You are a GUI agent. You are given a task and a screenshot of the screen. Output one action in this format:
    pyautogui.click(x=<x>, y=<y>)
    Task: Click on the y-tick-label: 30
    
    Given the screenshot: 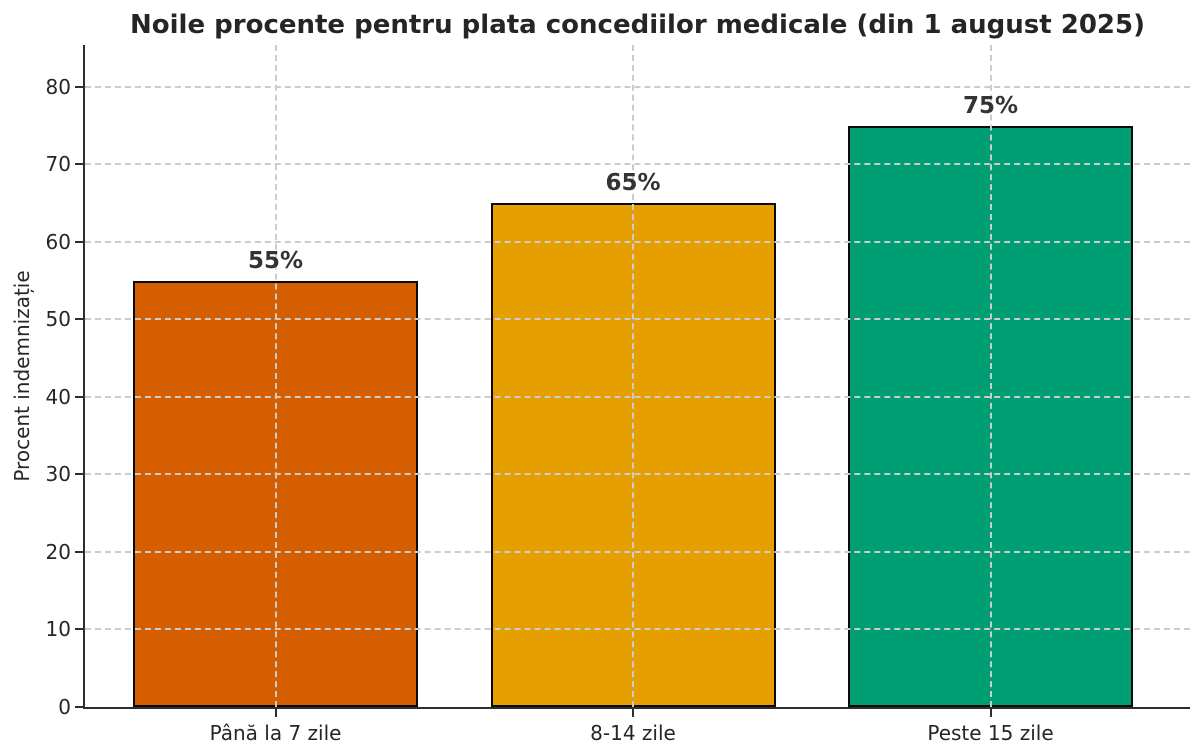 What is the action you would take?
    pyautogui.click(x=58, y=474)
    